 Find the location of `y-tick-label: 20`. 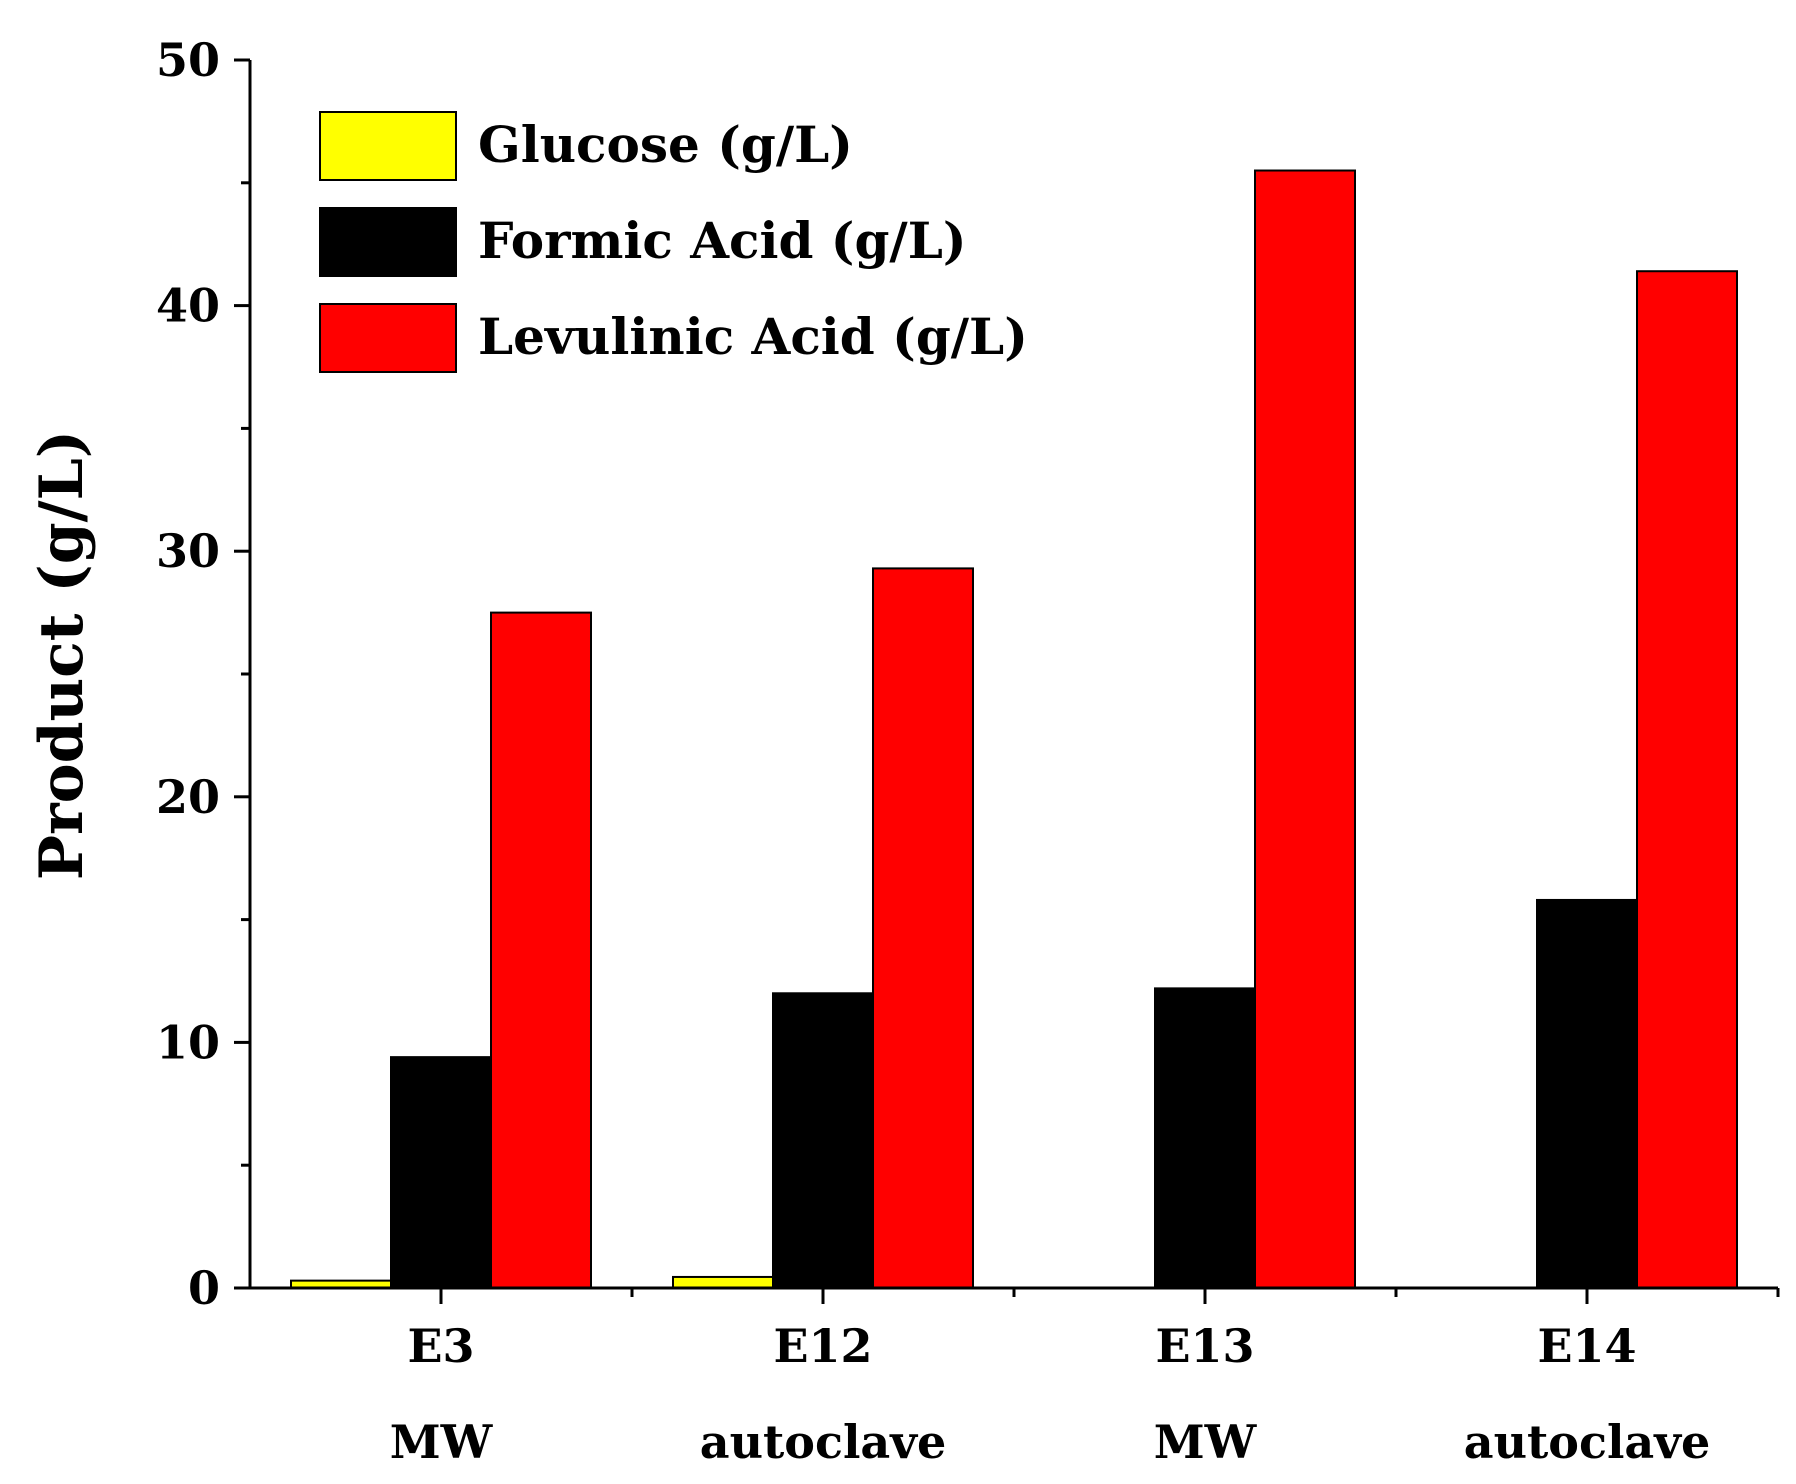

y-tick-label: 20 is located at coordinates (188, 797).